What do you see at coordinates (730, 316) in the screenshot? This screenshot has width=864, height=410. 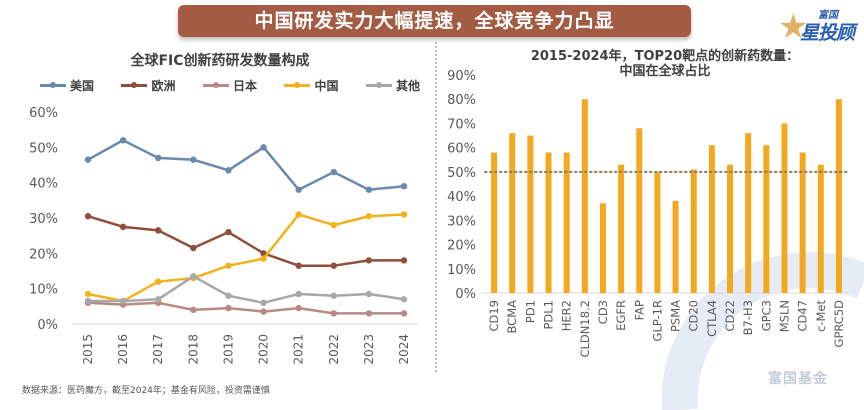 I see `x-tick-label: CD22` at bounding box center [730, 316].